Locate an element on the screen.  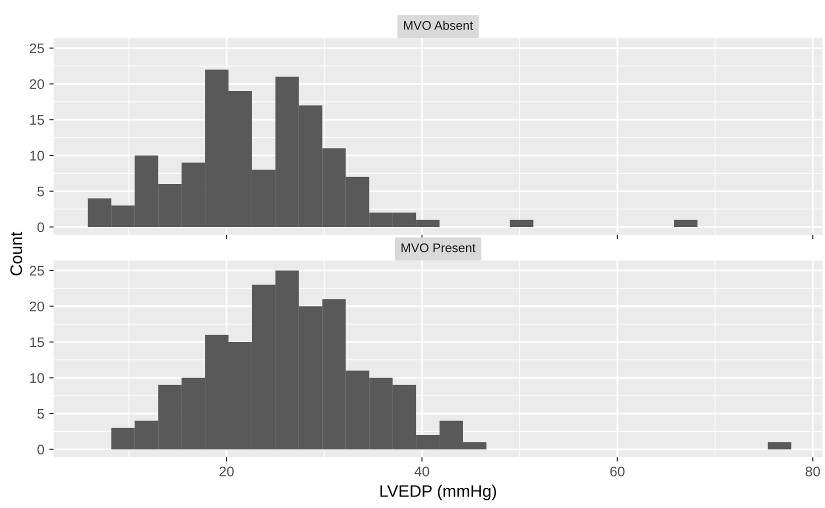
y-axis-title: Count is located at coordinates (16, 254).